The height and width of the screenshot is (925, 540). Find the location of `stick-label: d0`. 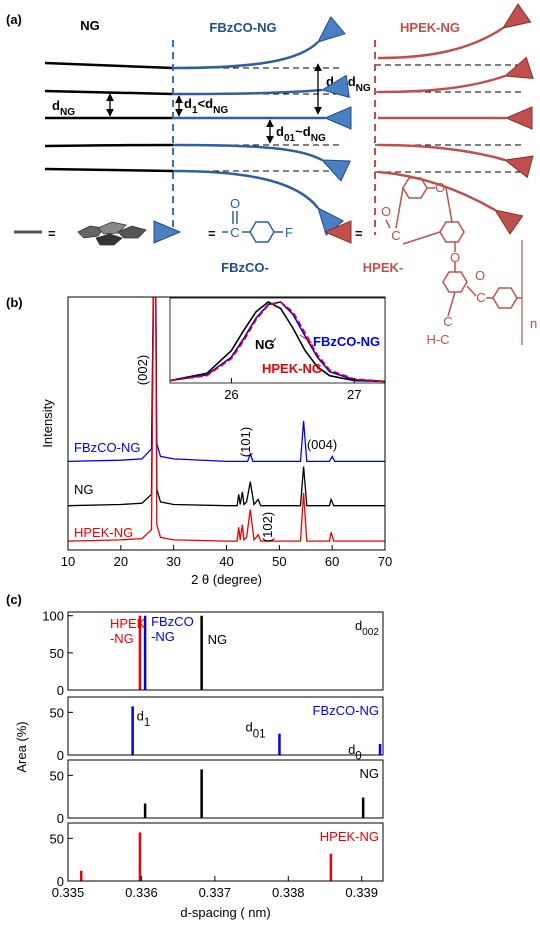

stick-label: d0 is located at coordinates (355, 752).